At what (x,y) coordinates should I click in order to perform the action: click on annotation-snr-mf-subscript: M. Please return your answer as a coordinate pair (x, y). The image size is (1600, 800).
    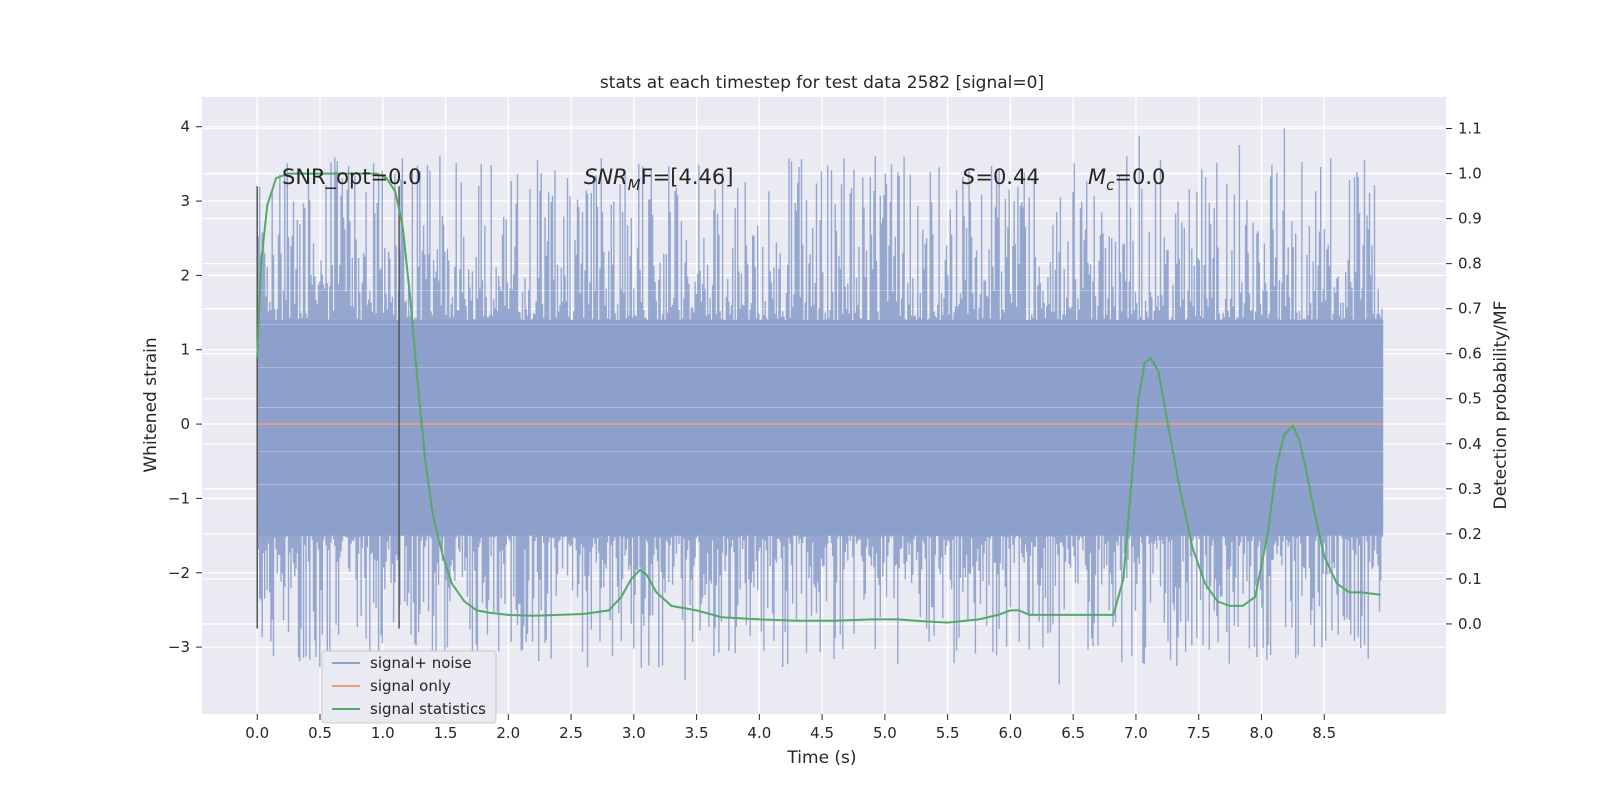
    Looking at the image, I should click on (634, 185).